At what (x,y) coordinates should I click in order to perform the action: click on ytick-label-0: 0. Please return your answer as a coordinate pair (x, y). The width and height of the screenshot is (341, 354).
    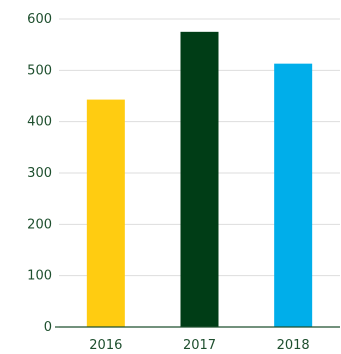
    Looking at the image, I should click on (48, 327).